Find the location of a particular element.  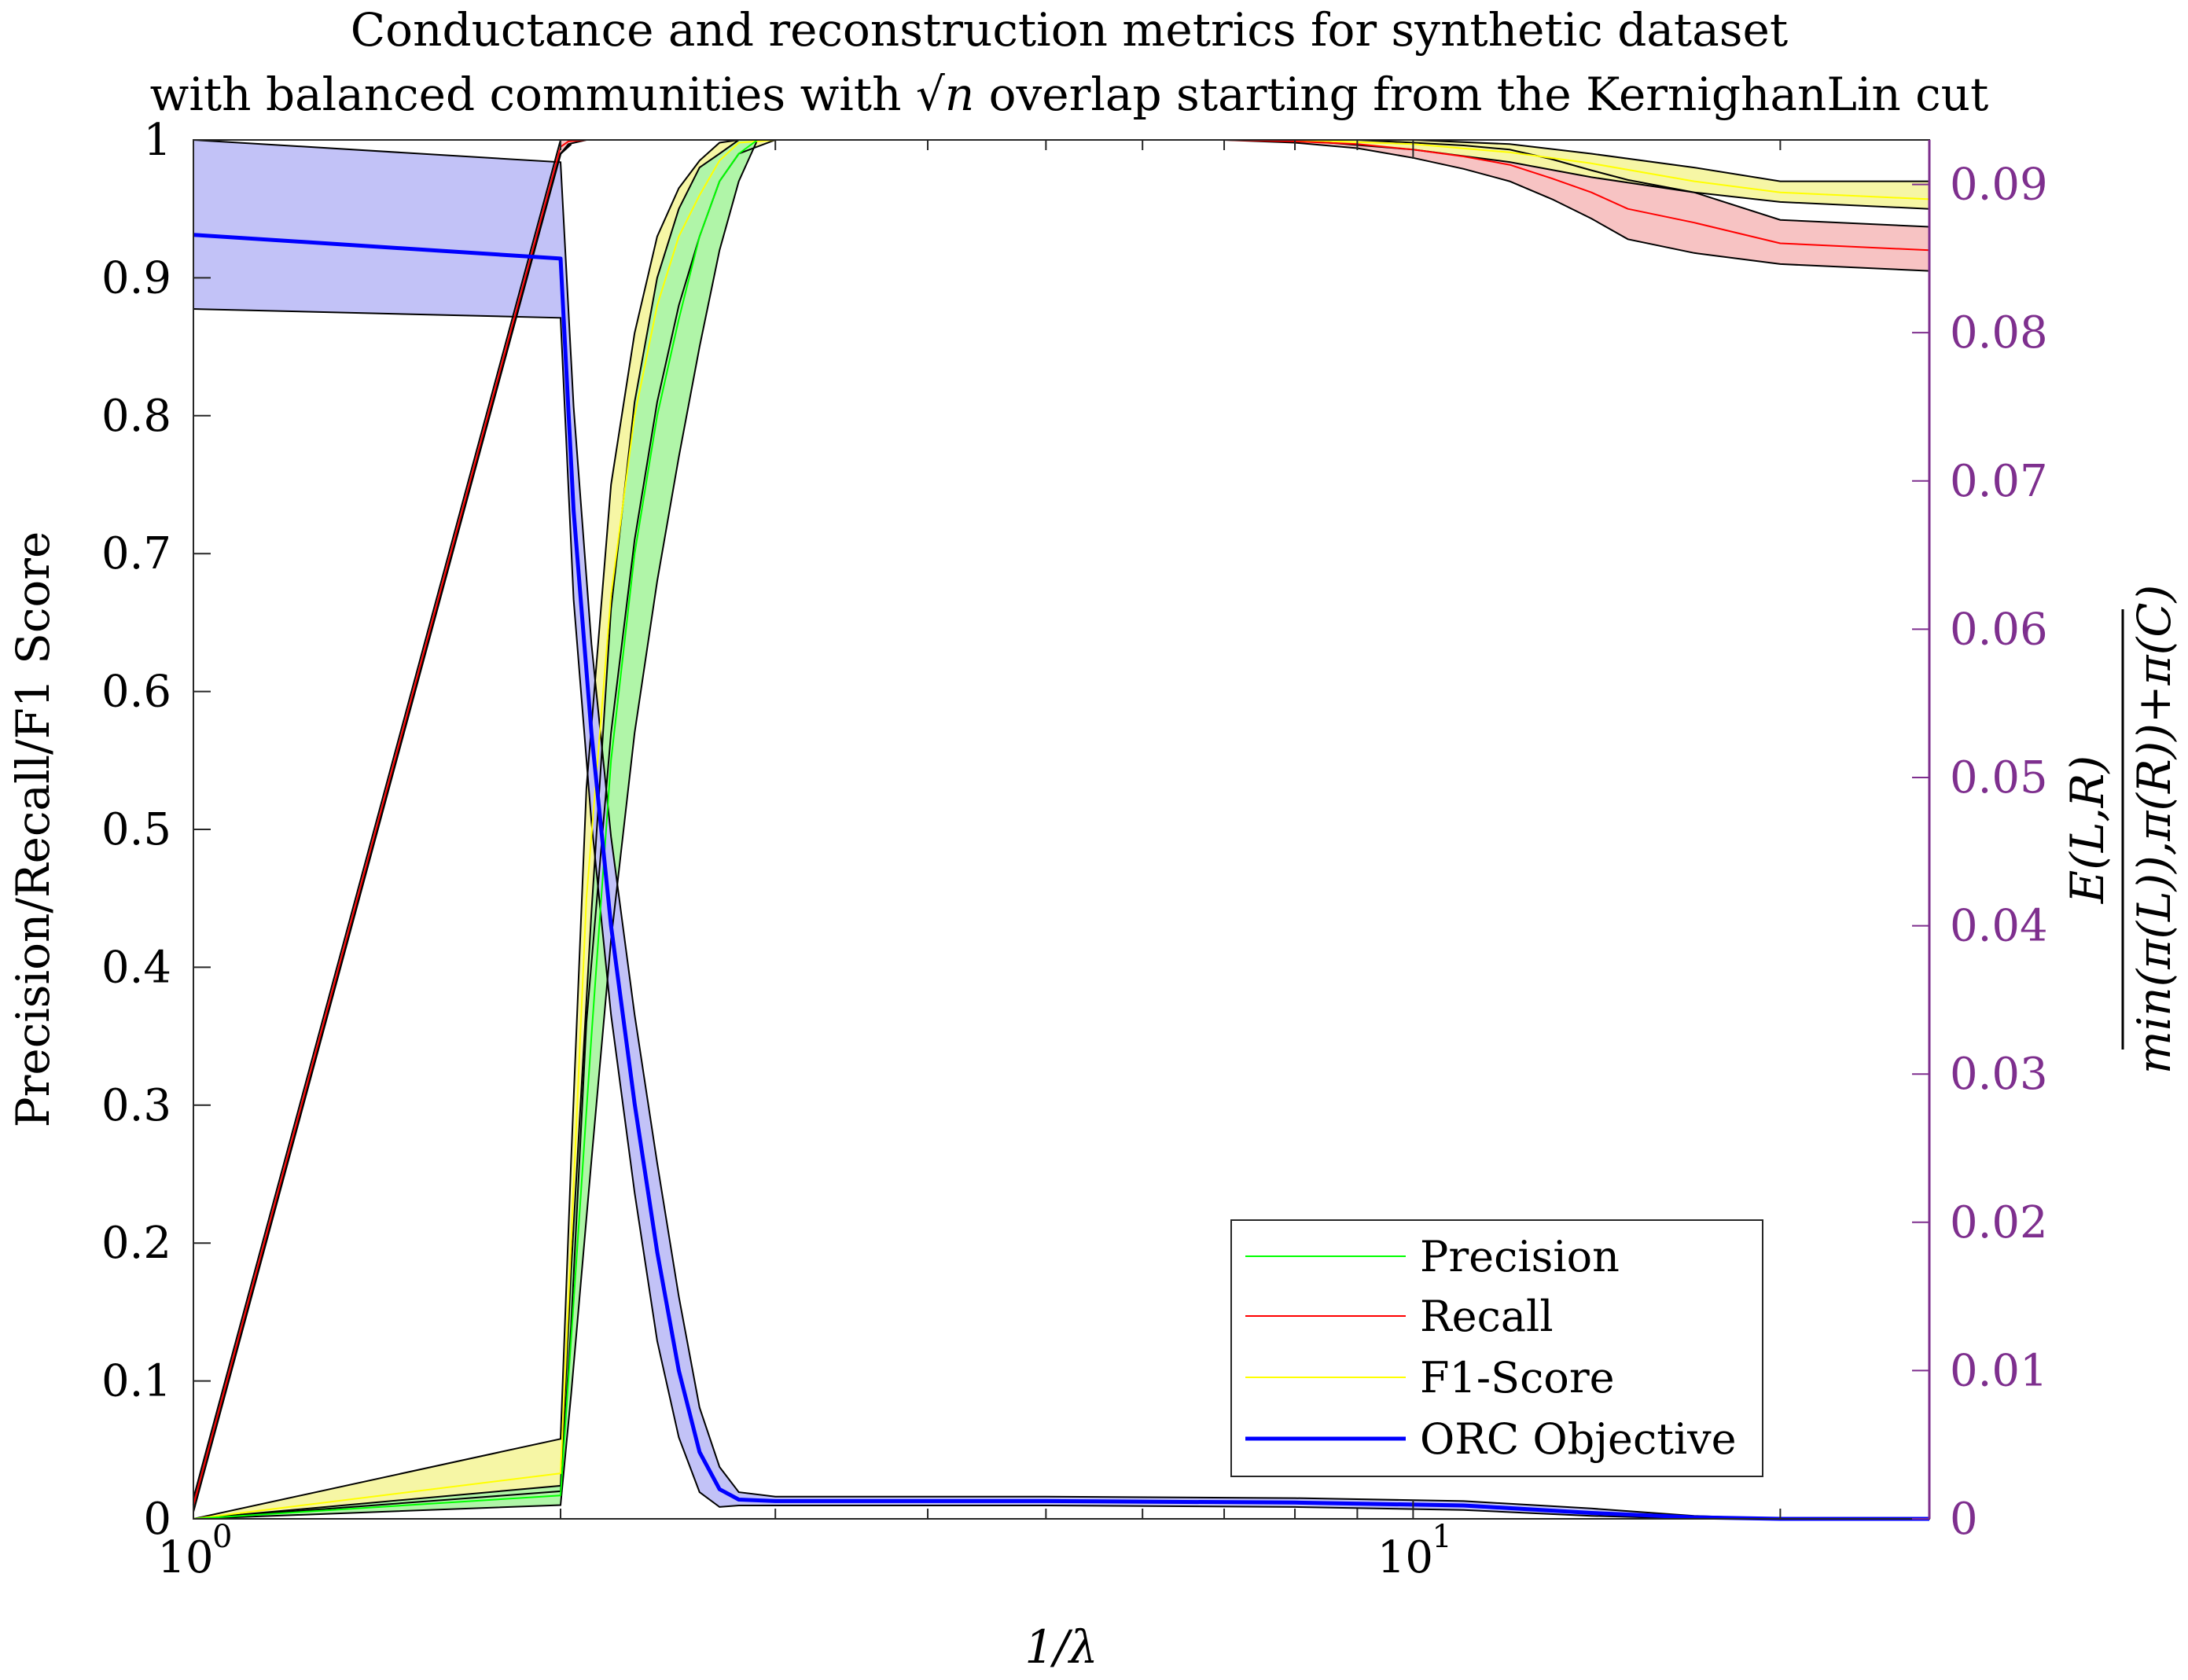

legend-label-precision: Precision is located at coordinates (1520, 1256).